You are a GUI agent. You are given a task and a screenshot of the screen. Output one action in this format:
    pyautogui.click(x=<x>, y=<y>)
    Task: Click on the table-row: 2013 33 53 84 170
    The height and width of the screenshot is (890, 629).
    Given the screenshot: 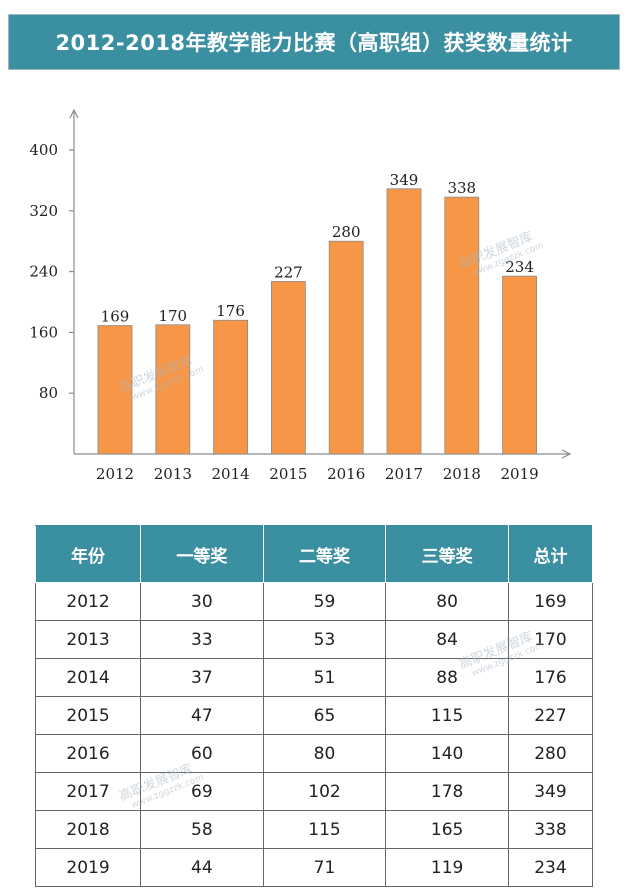 What is the action you would take?
    pyautogui.click(x=314, y=639)
    